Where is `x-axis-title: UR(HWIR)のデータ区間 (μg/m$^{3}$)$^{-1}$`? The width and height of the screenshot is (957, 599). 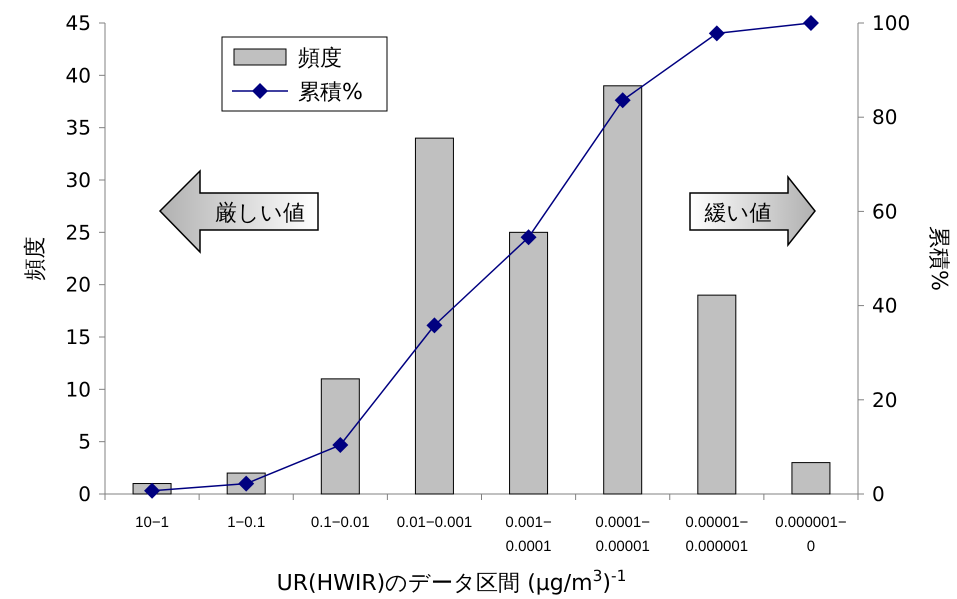
x-axis-title: UR(HWIR)のデータ区間 (μg/m$^{3}$)$^{-1}$ is located at coordinates (451, 581).